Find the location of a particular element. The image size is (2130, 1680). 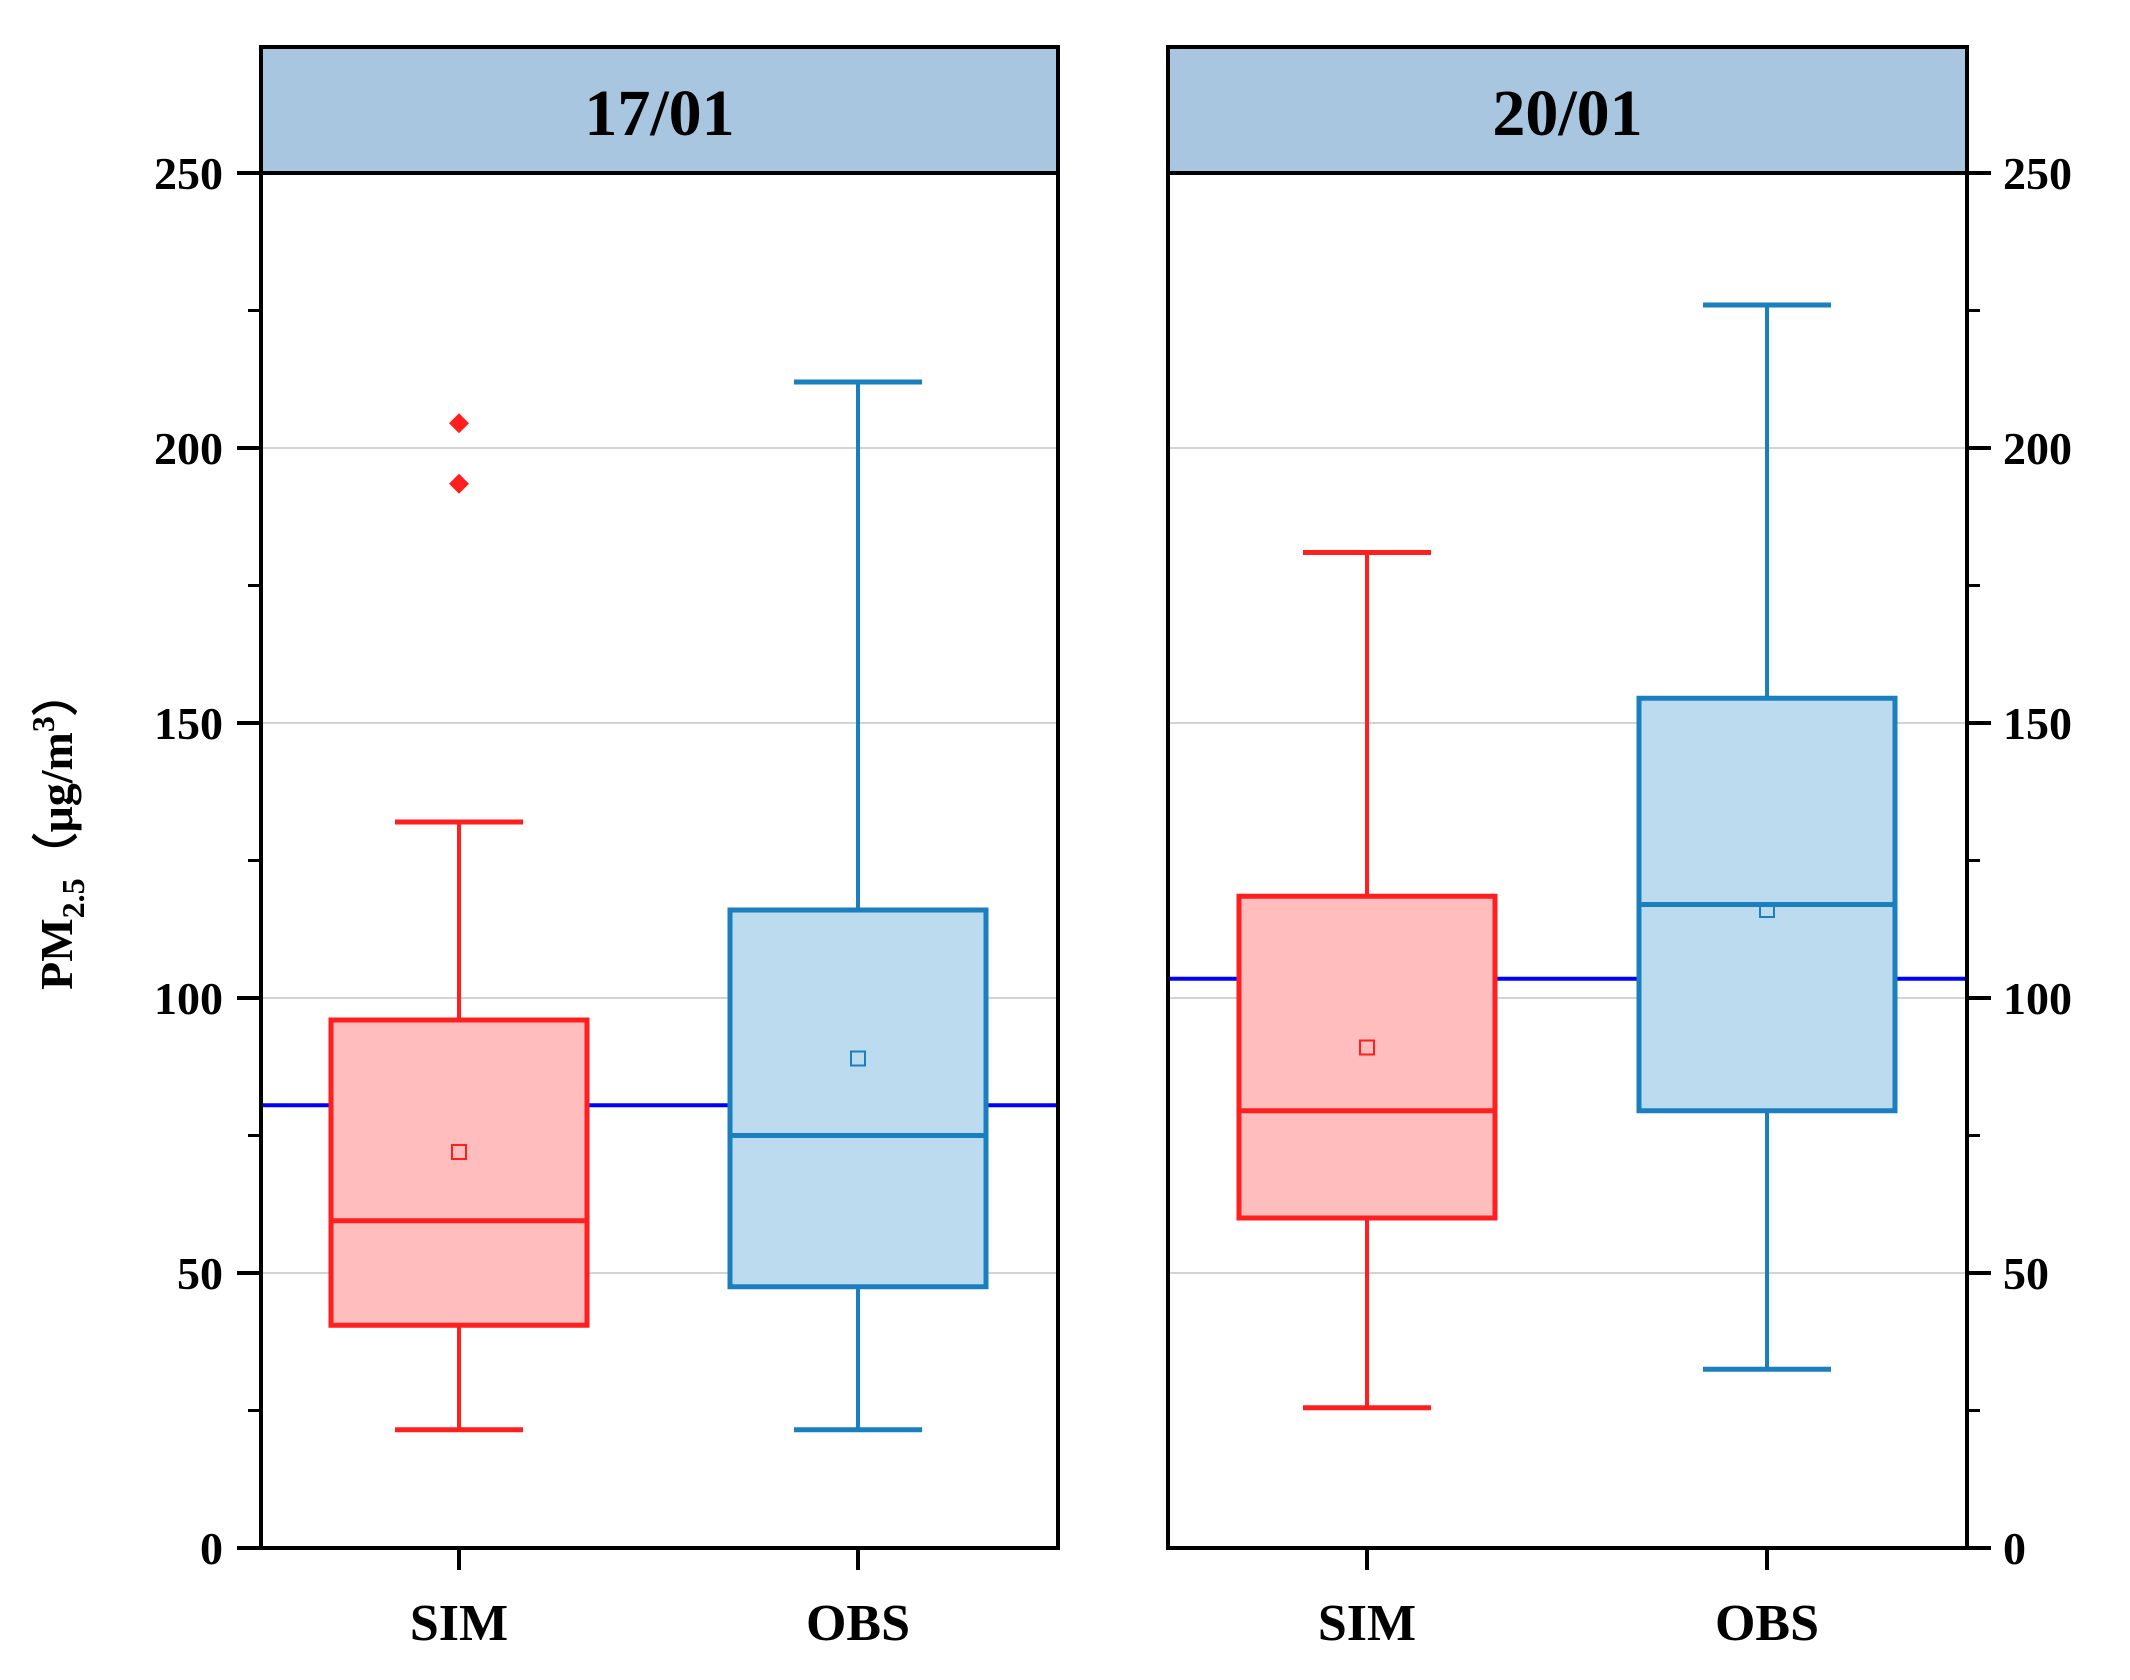

panel-0-xtick-label-sim: SIM is located at coordinates (459, 1623).